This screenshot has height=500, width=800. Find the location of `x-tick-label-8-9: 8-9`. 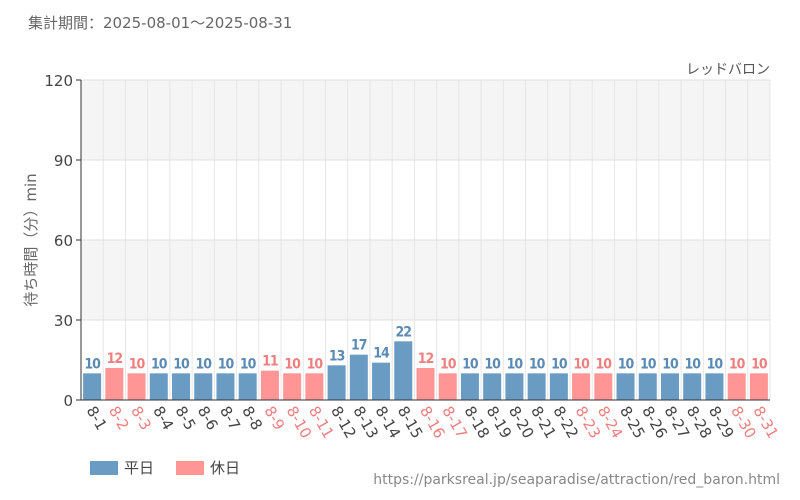

x-tick-label-8-9: 8-9 is located at coordinates (274, 418).